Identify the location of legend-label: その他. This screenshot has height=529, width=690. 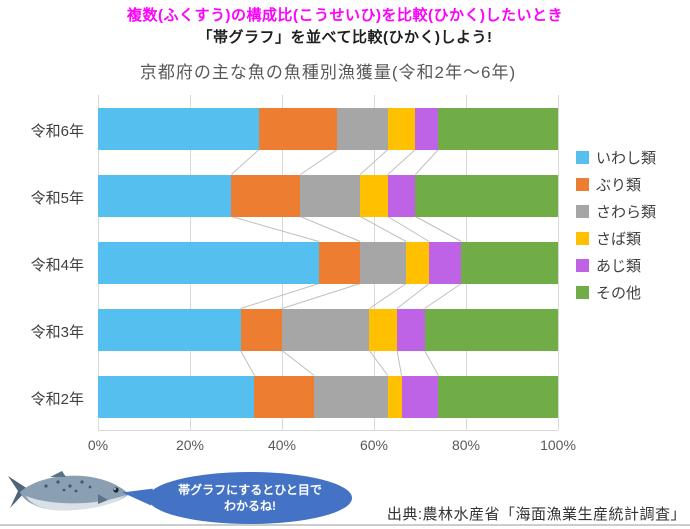
(619, 293).